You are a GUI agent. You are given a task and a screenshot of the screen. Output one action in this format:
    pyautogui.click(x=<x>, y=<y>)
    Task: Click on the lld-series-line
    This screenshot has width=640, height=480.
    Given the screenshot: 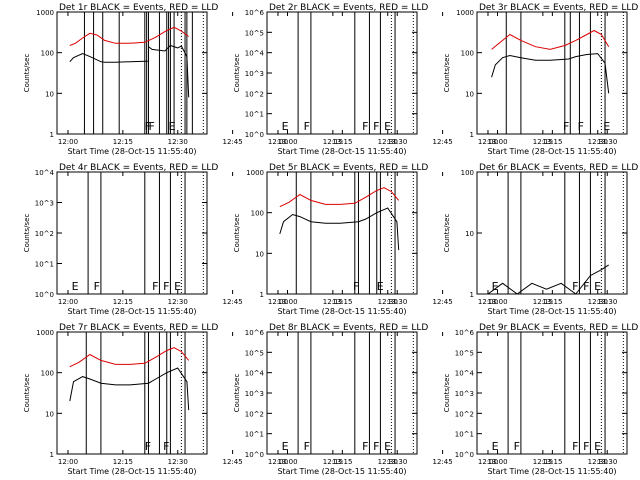 What is the action you would take?
    pyautogui.click(x=339, y=197)
    